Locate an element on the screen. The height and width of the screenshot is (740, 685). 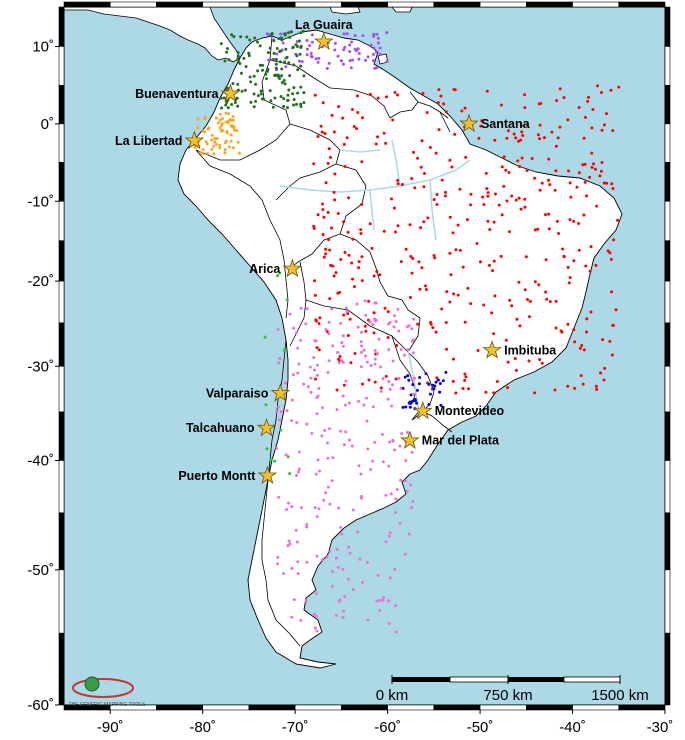
scale-bar: 0 km 750 km 1500 km is located at coordinates (505, 685).